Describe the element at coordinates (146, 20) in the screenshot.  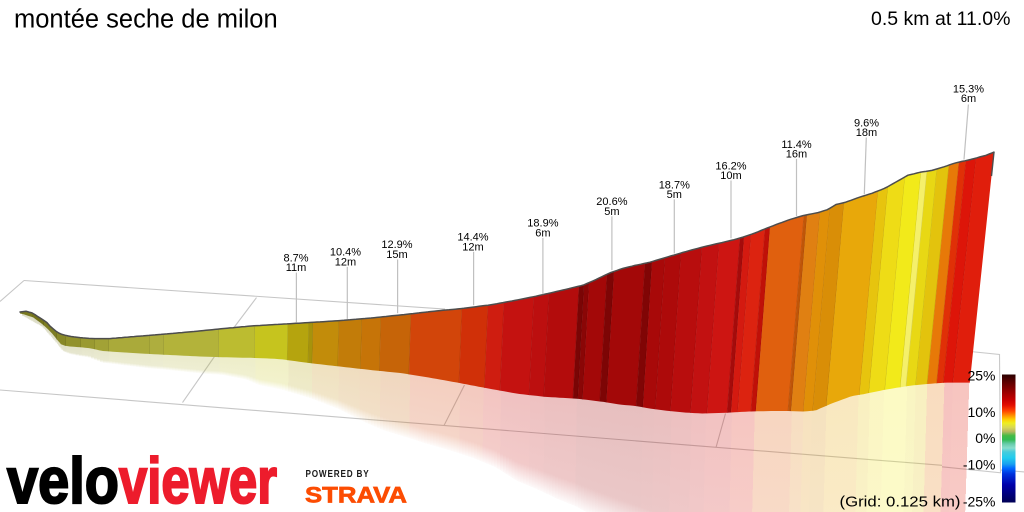
I see `svg-text: montée seche de milon` at that location.